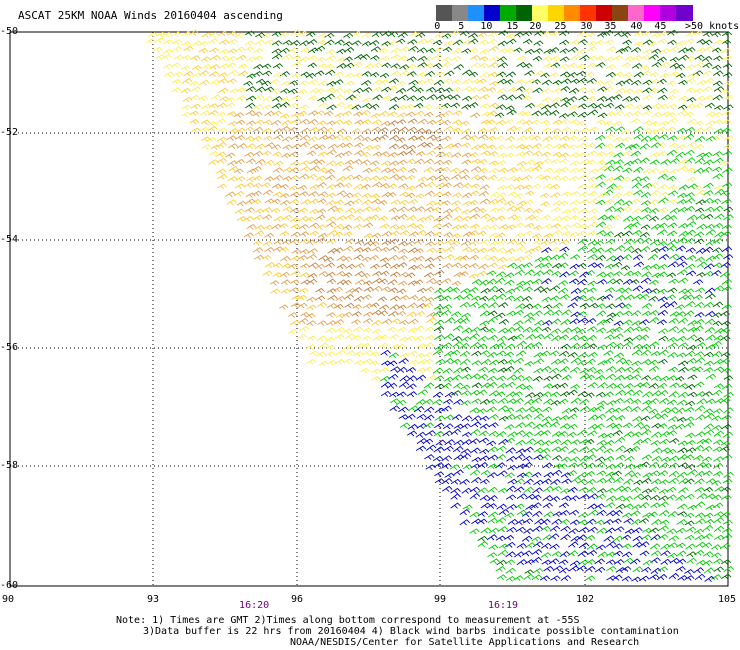 This screenshot has height=650, width=740. What do you see at coordinates (586, 26) in the screenshot?
I see `scale-label: 30` at bounding box center [586, 26].